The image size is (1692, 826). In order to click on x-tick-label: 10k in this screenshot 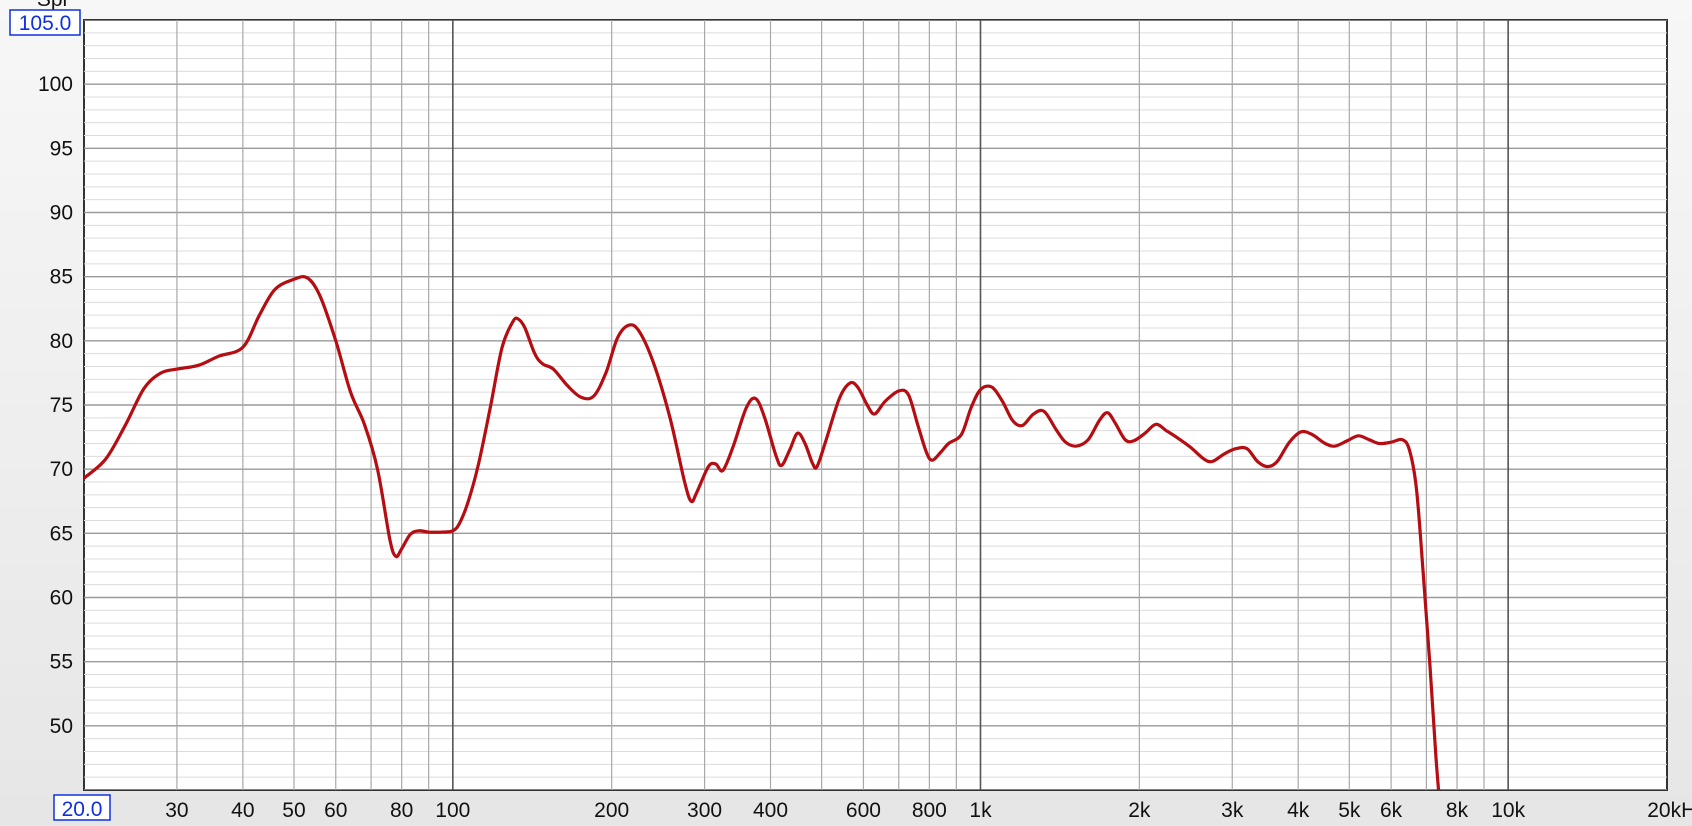, I will do `click(1508, 810)`.